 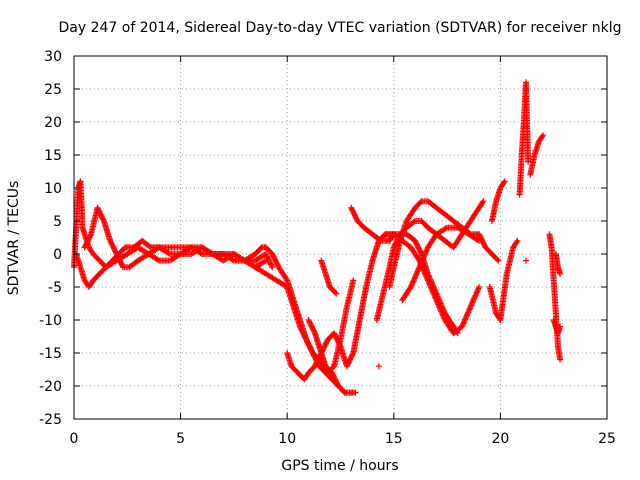 What do you see at coordinates (607, 439) in the screenshot?
I see `x-tick-label: 25` at bounding box center [607, 439].